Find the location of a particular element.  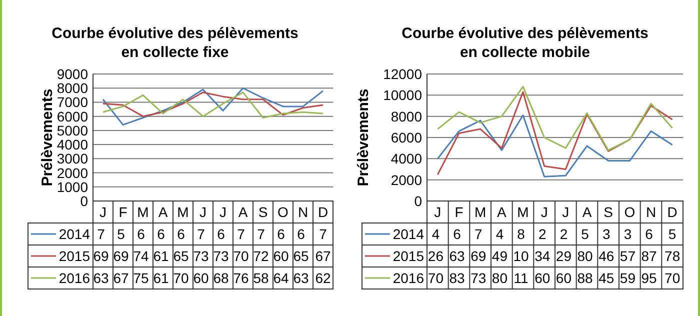

y-tick-label: 12000 is located at coordinates (402, 74).